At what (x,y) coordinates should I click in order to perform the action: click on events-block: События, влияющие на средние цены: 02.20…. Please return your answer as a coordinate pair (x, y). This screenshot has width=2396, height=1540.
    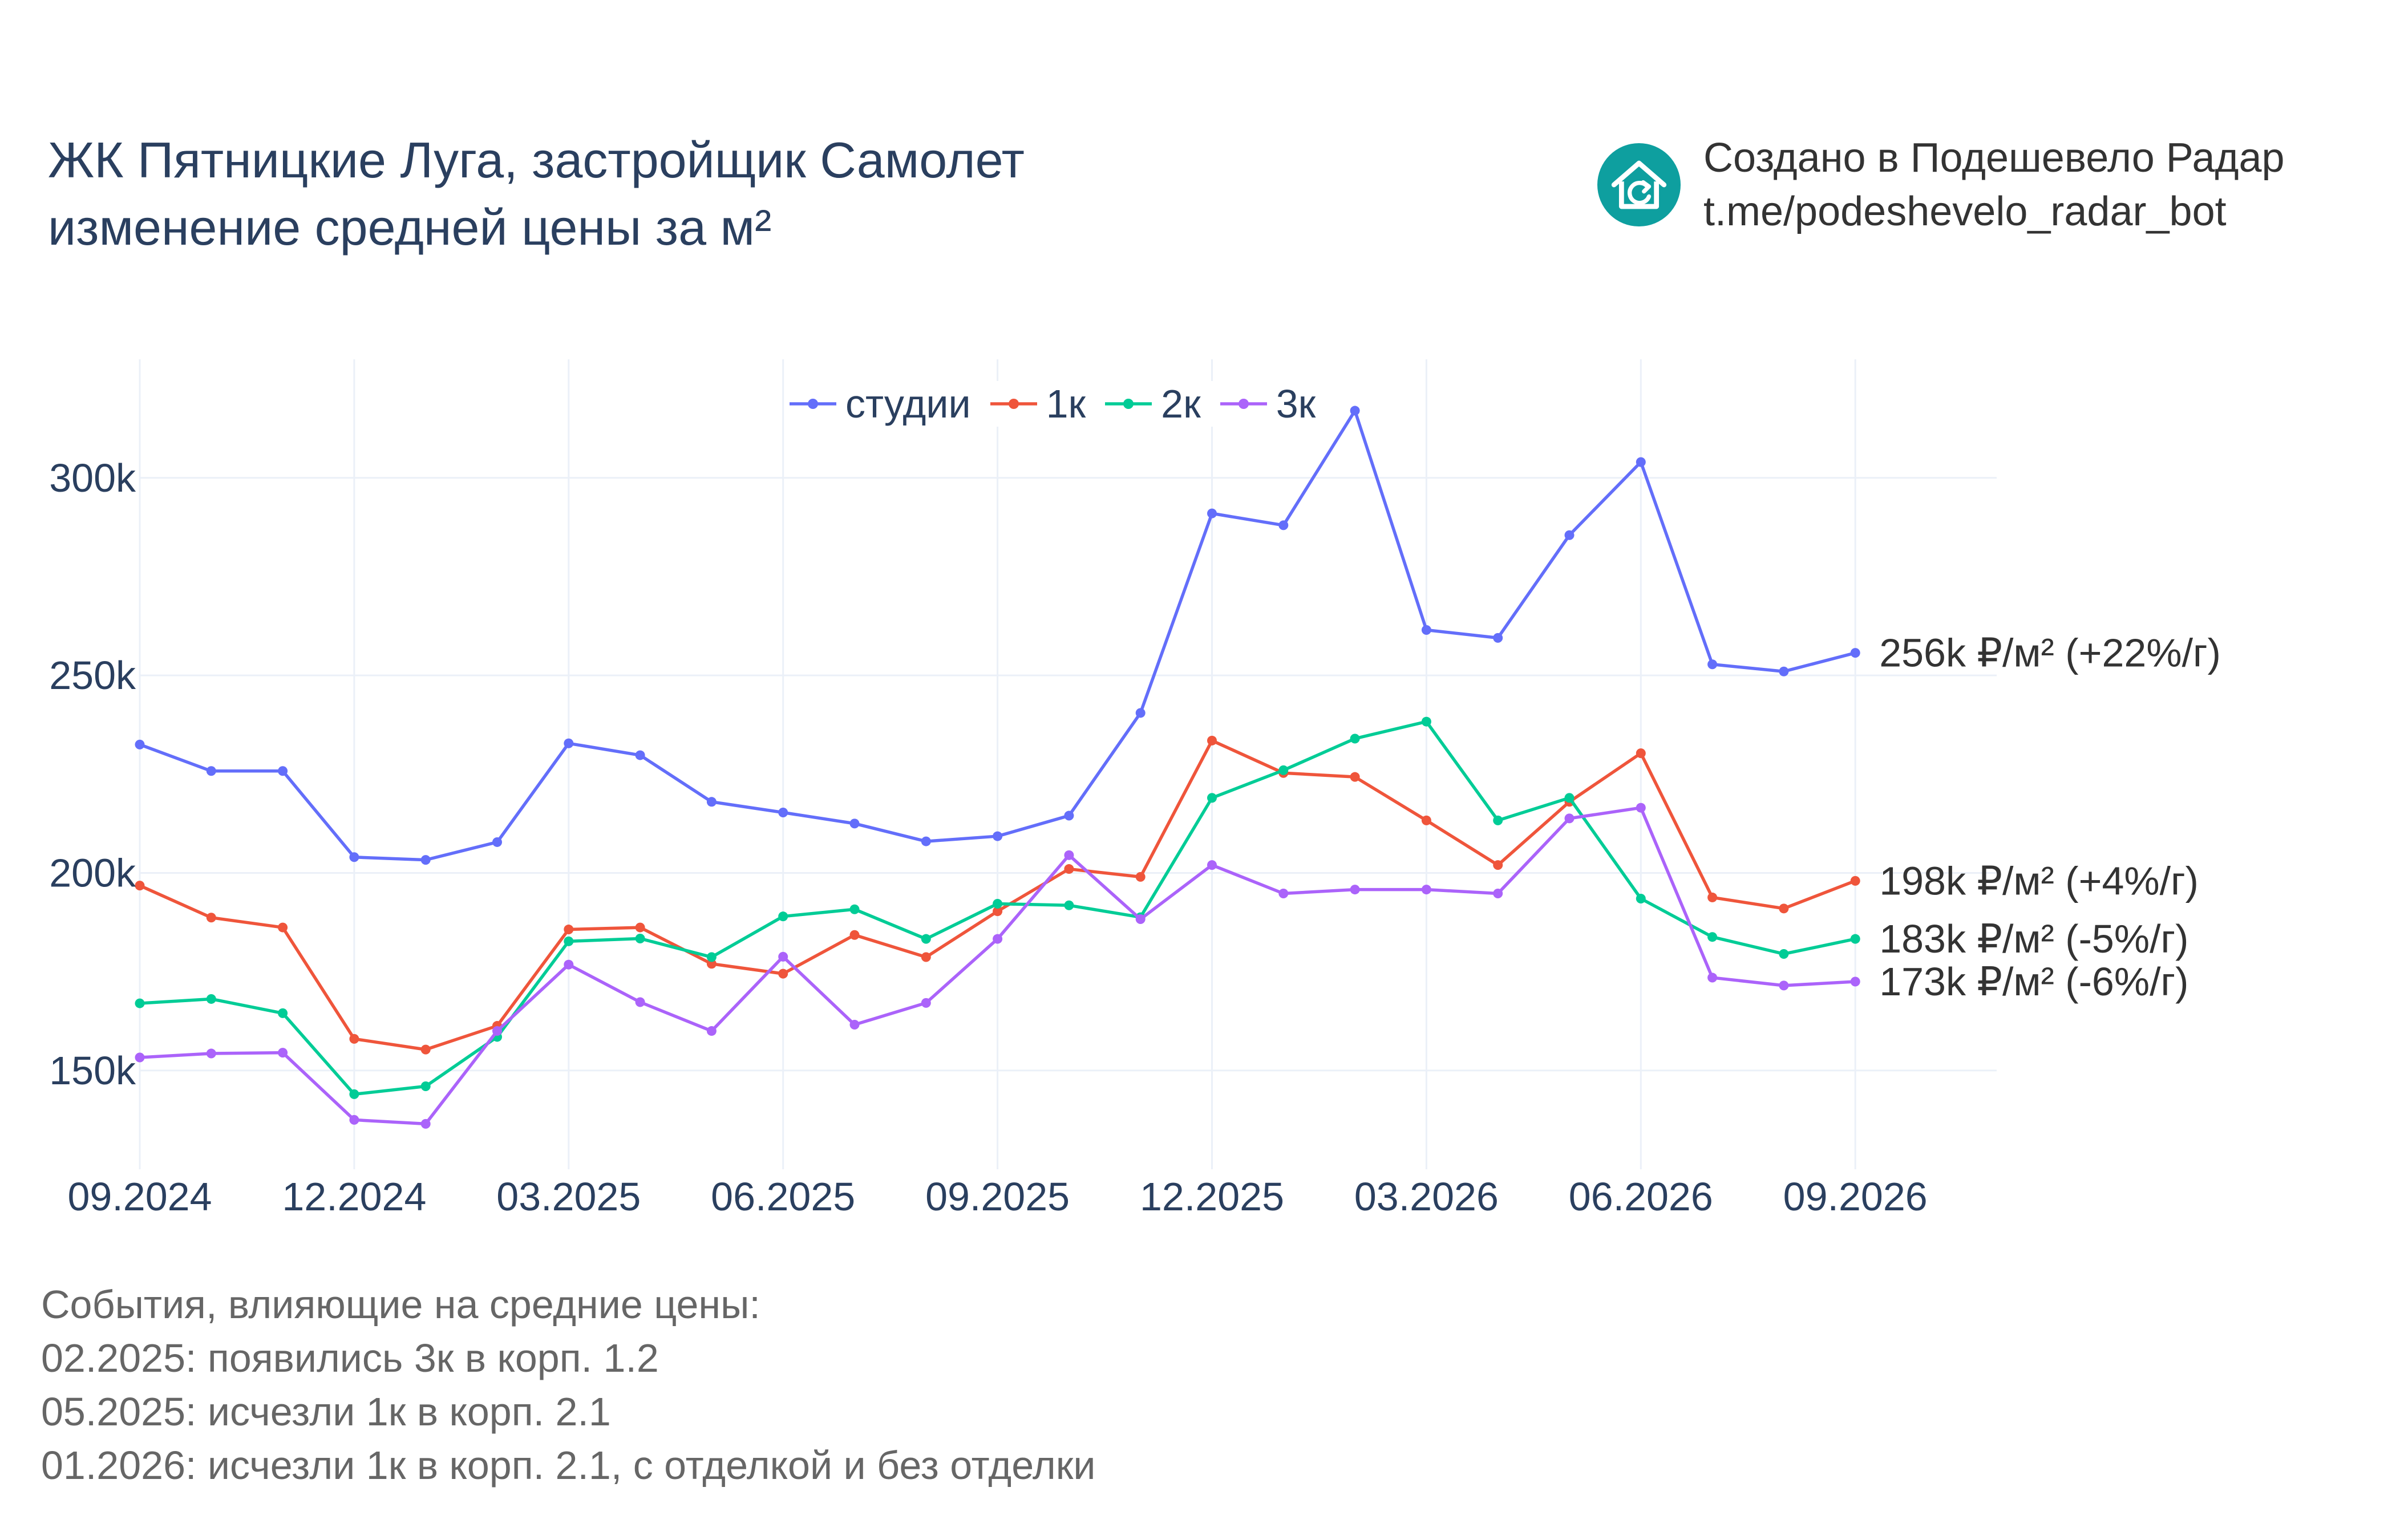
    Looking at the image, I should click on (568, 1385).